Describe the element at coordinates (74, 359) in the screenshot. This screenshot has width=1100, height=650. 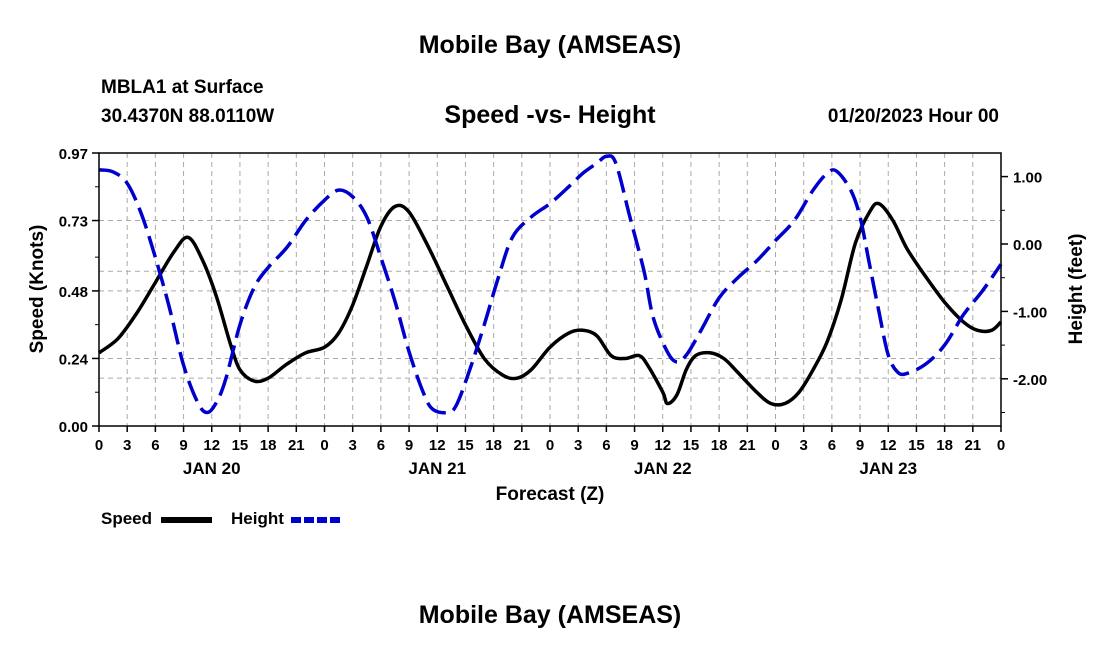
I see `y-left-tick-label: 0.24` at that location.